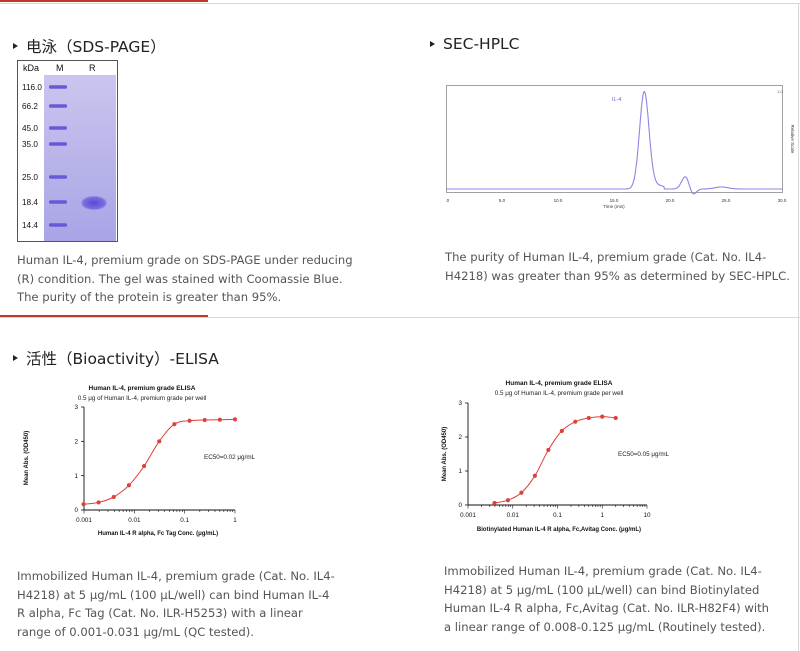  I want to click on hplc-x-tick-label: 5.0, so click(502, 200).